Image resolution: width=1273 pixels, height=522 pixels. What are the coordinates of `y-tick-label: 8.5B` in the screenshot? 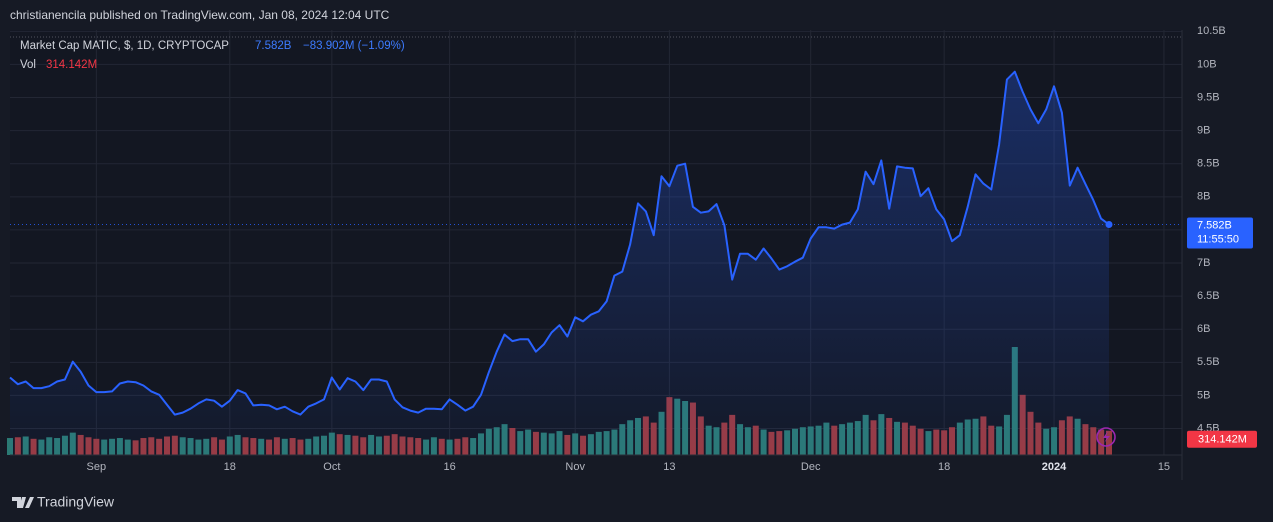 It's located at (1208, 164).